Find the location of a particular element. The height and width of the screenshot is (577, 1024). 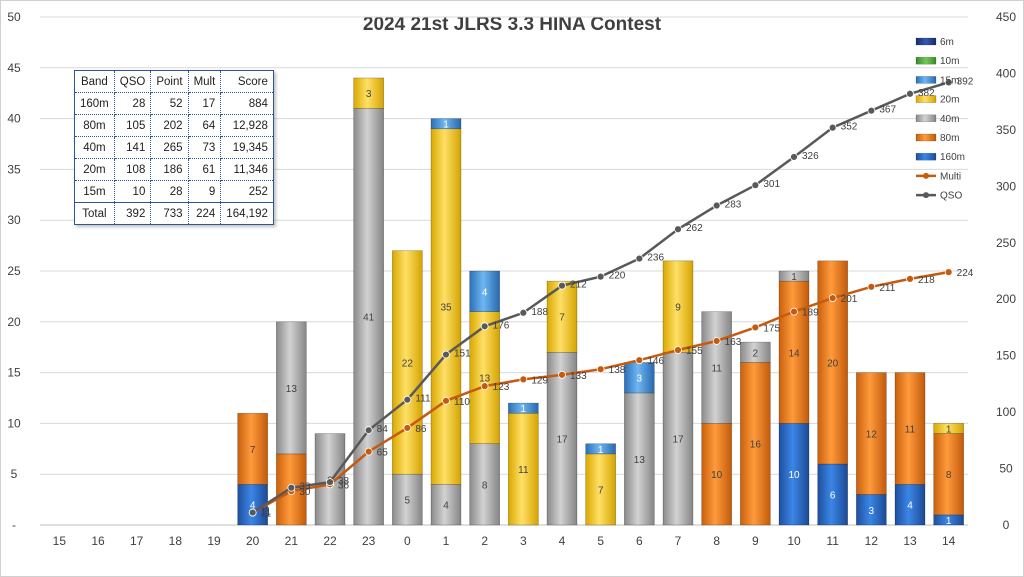

bar-data-label: 9 is located at coordinates (678, 308).